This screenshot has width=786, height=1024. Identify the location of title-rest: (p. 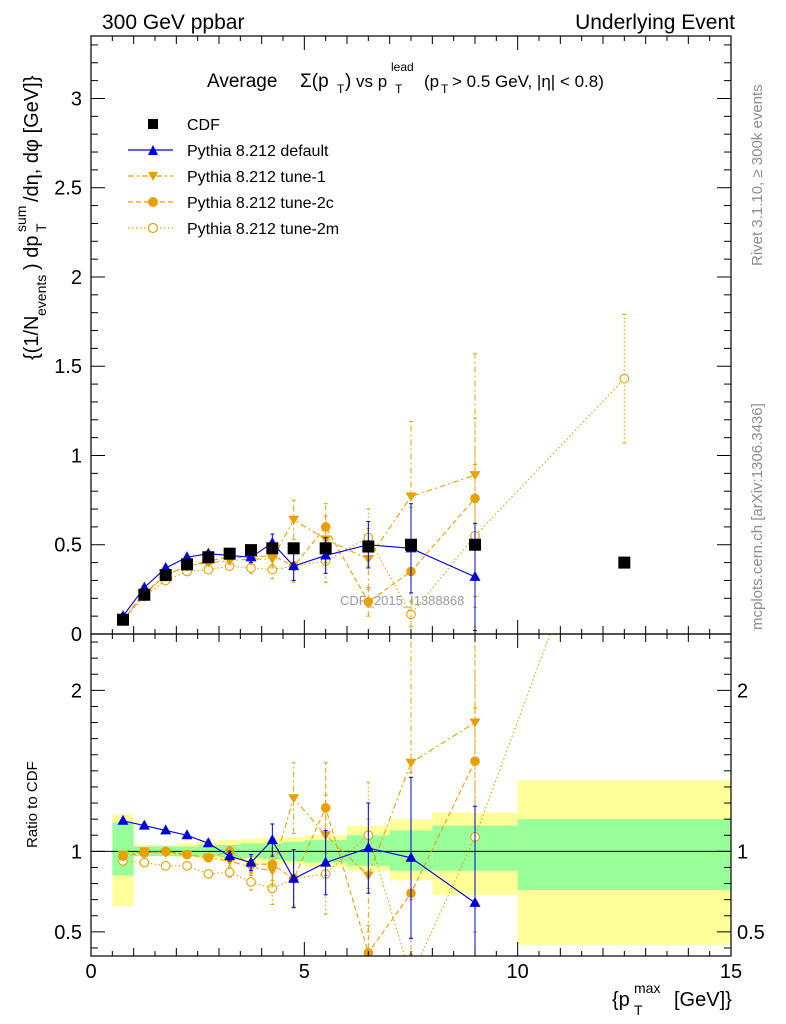
(431, 81).